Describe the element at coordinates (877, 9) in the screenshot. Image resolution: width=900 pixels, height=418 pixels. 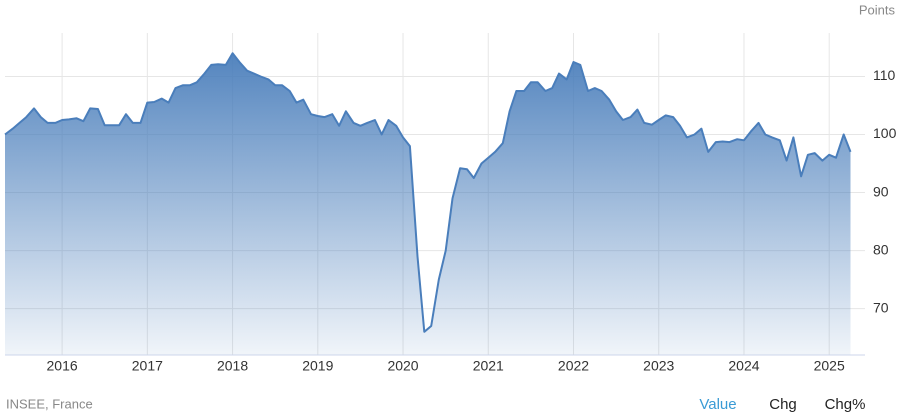
I see `y-axis-label: Points` at that location.